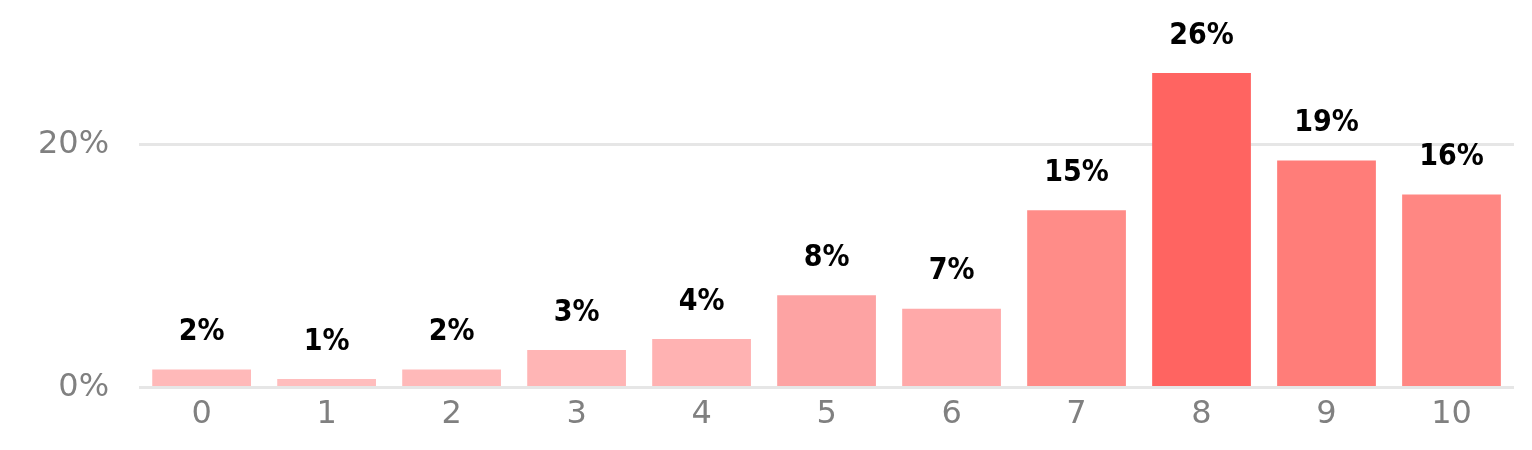  What do you see at coordinates (1076, 412) in the screenshot?
I see `x-tick-label: 7` at bounding box center [1076, 412].